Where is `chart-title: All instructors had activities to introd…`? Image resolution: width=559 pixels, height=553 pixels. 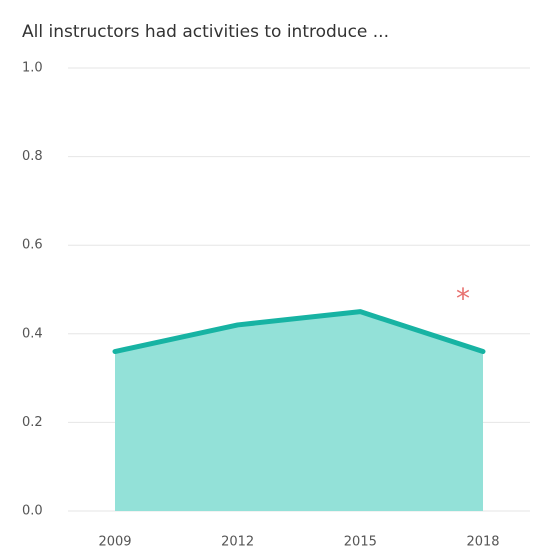
chart-title: All instructors had activities to introd… is located at coordinates (205, 32).